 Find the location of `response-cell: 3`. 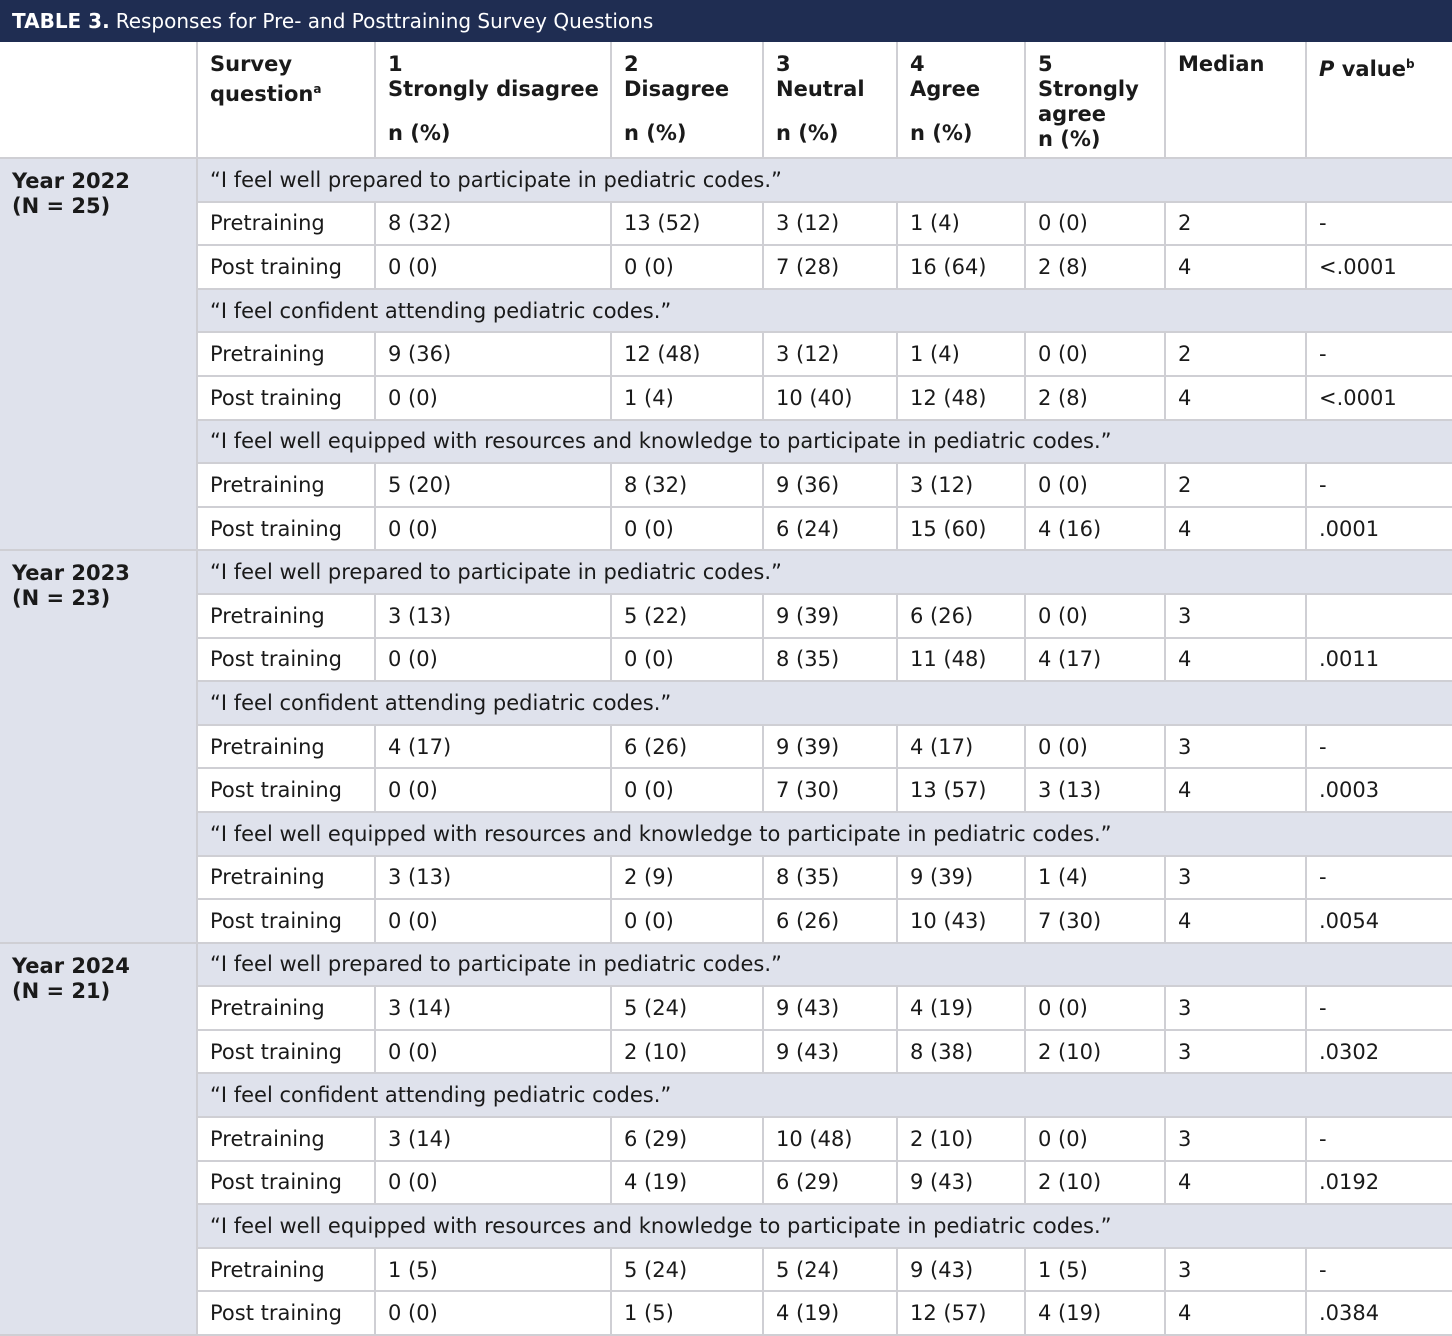

response-cell: 3 is located at coordinates (1235, 1139).